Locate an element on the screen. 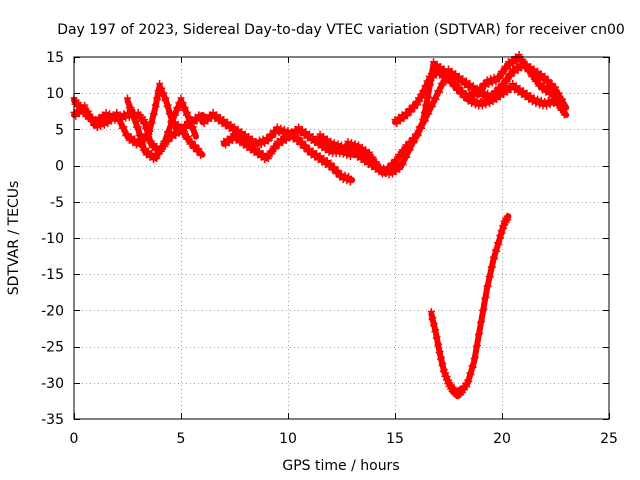  y-tick-label: -20 is located at coordinates (52, 311).